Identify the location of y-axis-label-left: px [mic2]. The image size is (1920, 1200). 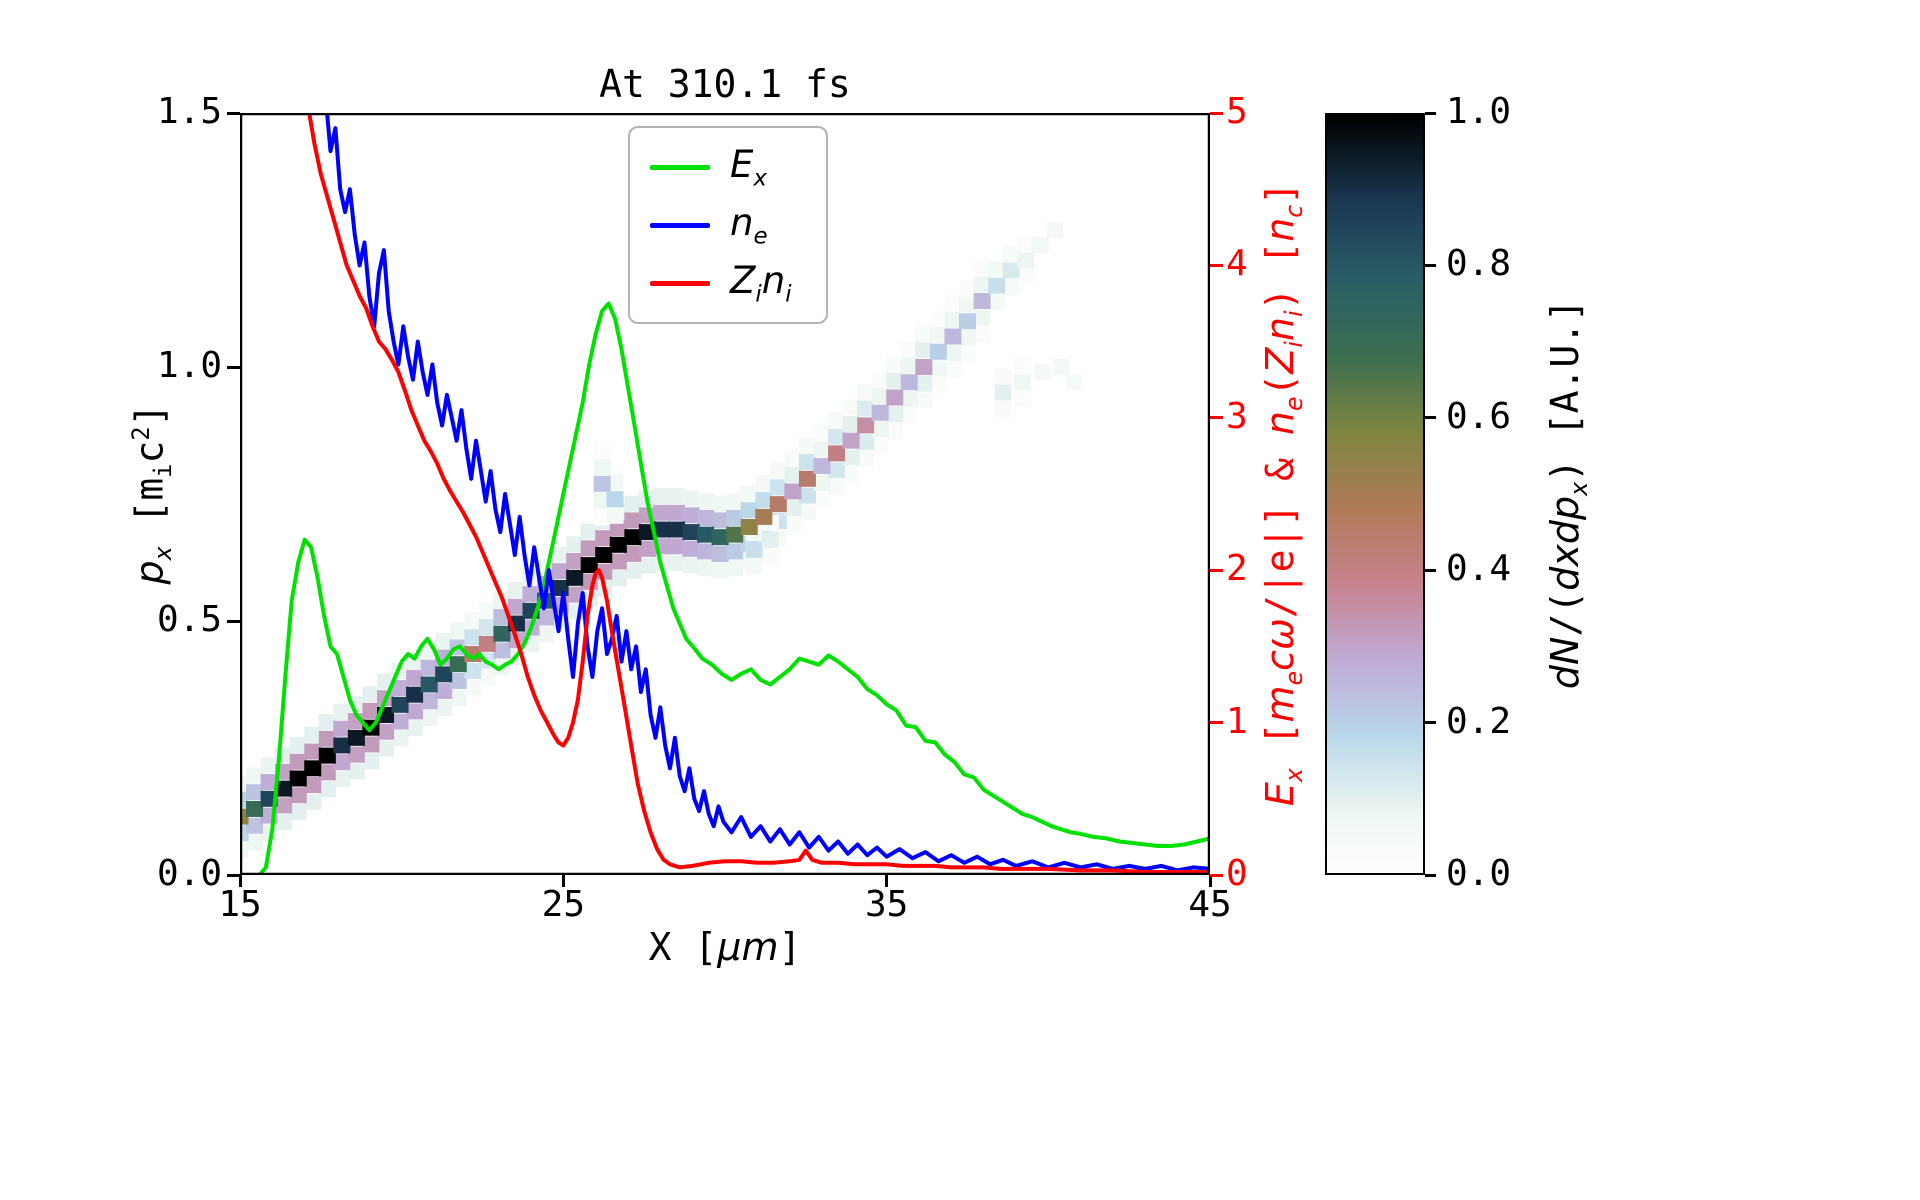
(152, 494).